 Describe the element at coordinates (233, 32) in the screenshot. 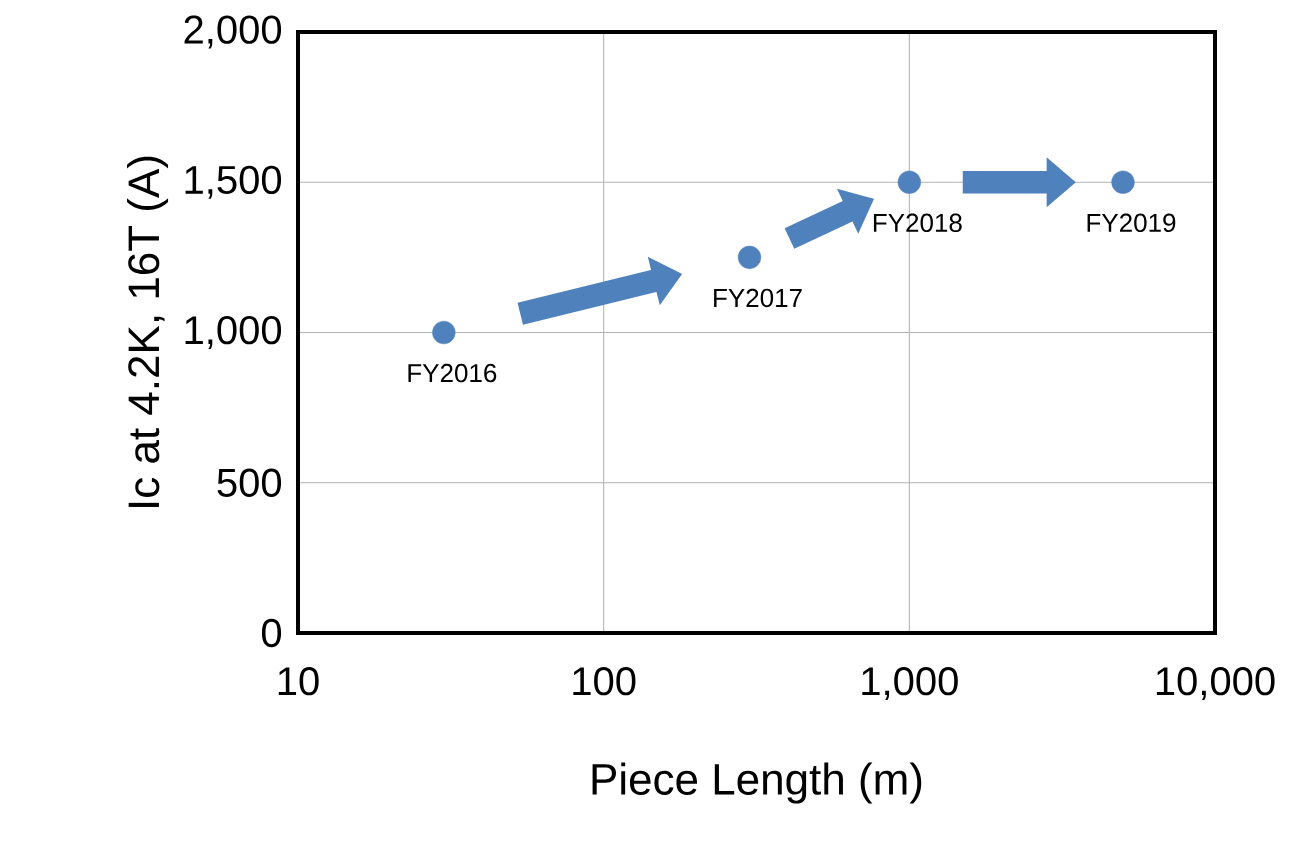

I see `y-tick-label: 2,000` at that location.